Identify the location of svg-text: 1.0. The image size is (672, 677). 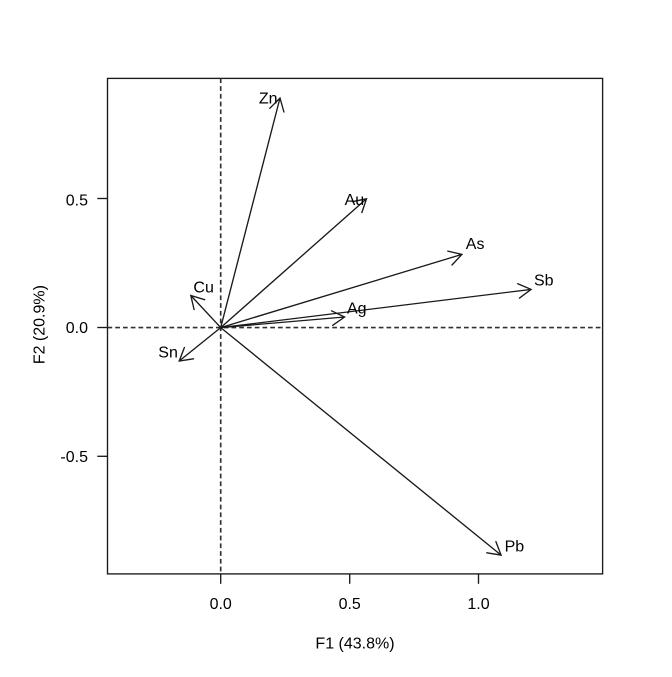
(478, 604).